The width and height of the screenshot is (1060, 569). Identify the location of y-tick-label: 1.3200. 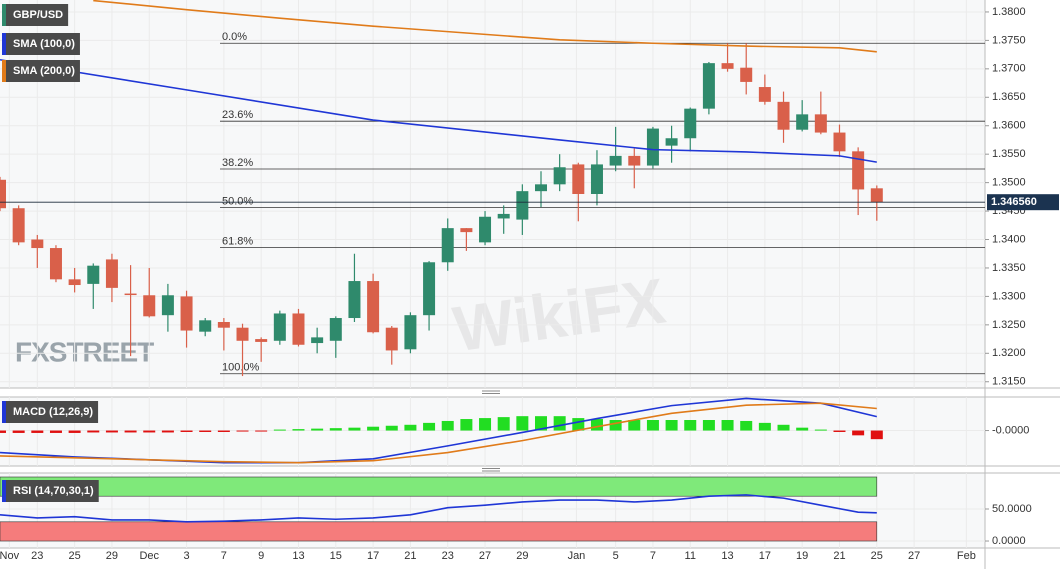
(1009, 353).